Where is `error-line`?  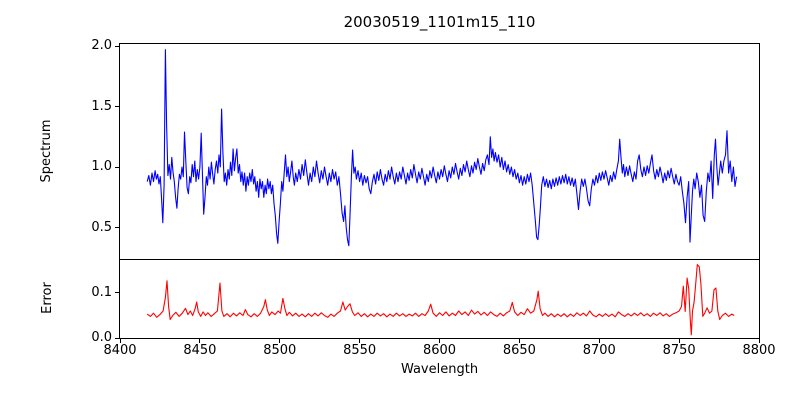 error-line is located at coordinates (440, 300).